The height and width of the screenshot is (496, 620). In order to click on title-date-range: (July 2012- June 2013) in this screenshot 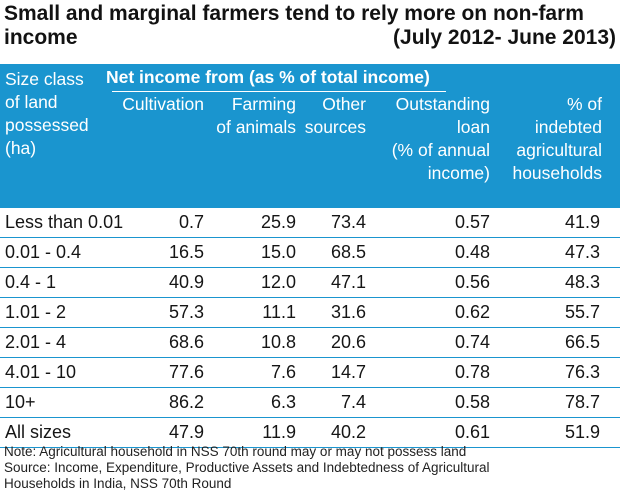, I will do `click(504, 37)`.